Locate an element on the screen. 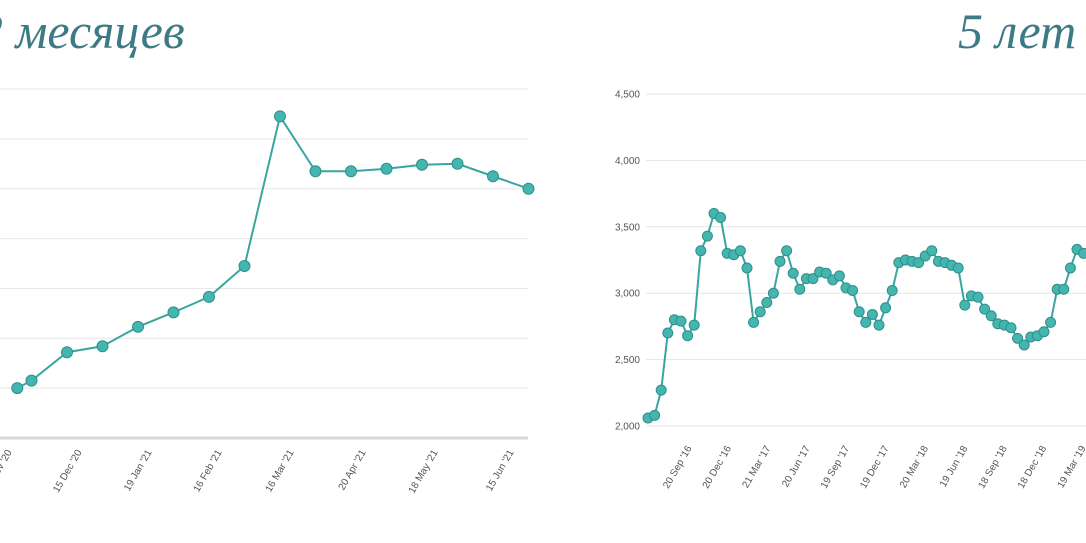 The width and height of the screenshot is (1086, 543). y-tick-label: 2,500 is located at coordinates (627, 360).